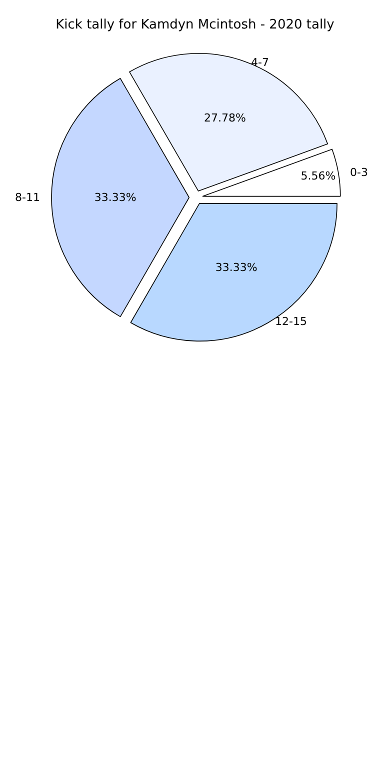  Describe the element at coordinates (225, 117) in the screenshot. I see `data-label: 27.78%` at that location.